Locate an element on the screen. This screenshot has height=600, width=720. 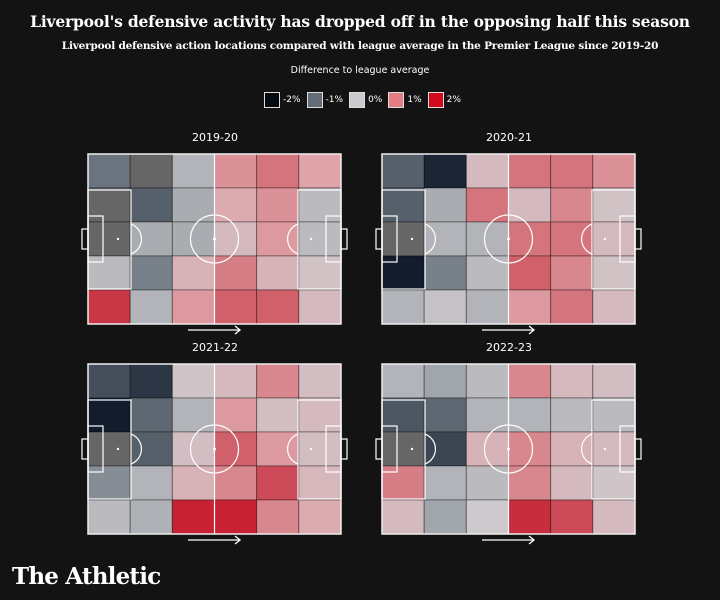
legend-label: -1% is located at coordinates (334, 100).